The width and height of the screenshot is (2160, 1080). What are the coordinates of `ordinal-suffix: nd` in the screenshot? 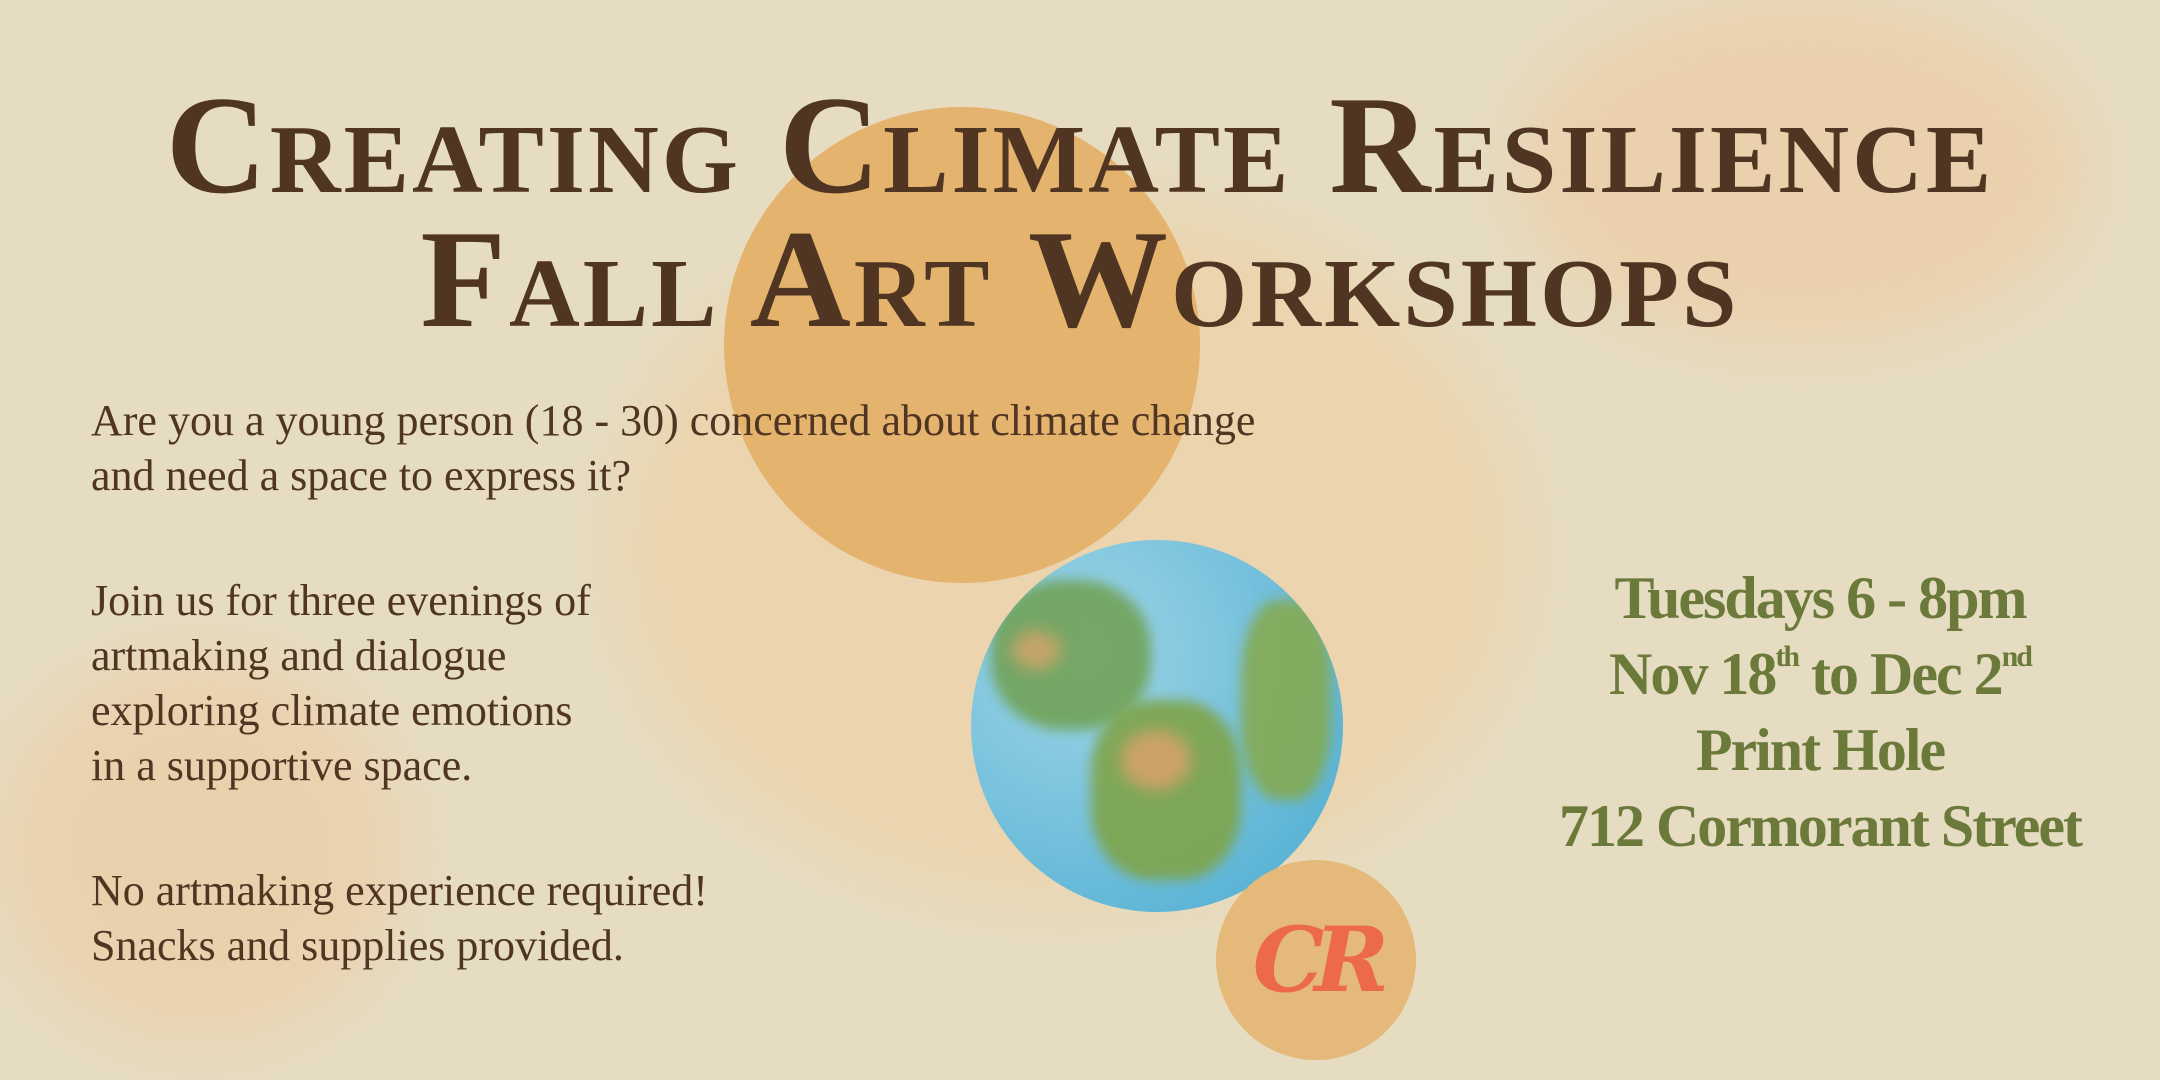 It's located at (2017, 656).